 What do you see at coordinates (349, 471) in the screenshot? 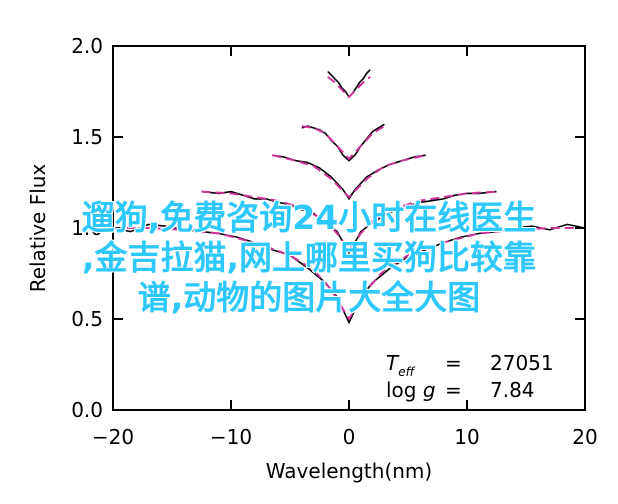
I see `x-axis-label: Wavelength(nm)` at bounding box center [349, 471].